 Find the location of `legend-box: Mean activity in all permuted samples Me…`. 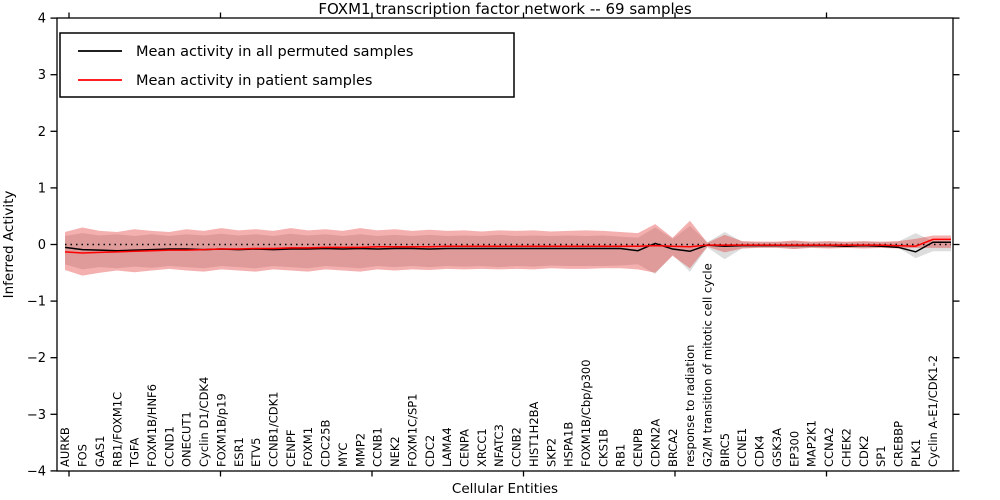

legend-box: Mean activity in all permuted samples Me… is located at coordinates (287, 65).